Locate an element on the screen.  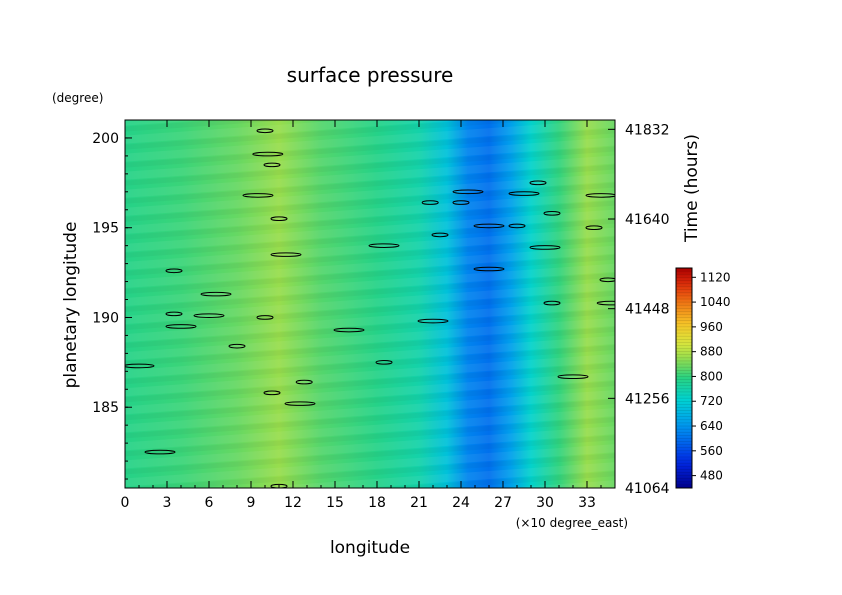
colorbar-gradient is located at coordinates (684, 378).